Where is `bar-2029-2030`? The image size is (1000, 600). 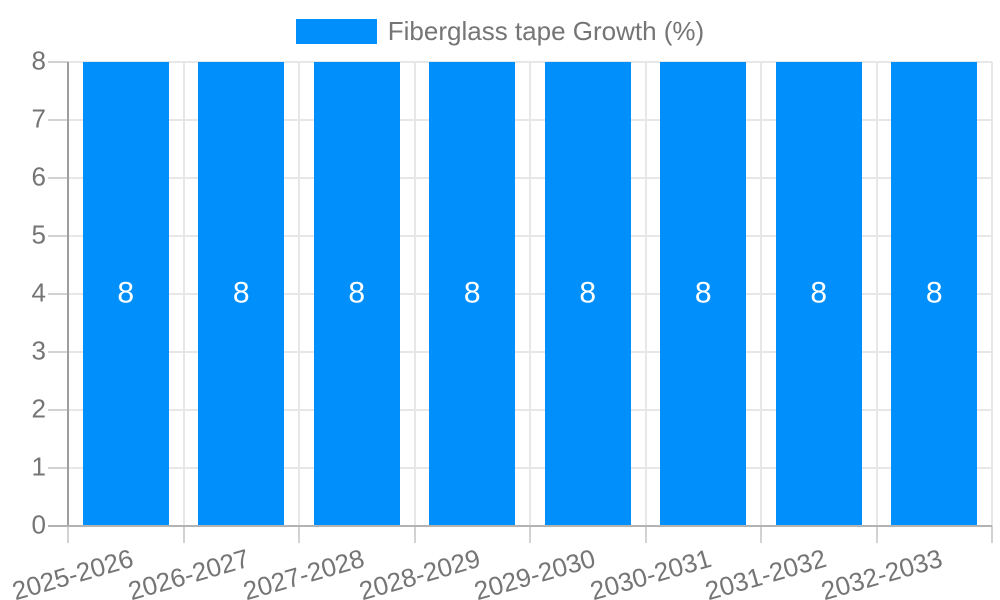 bar-2029-2030 is located at coordinates (587, 294).